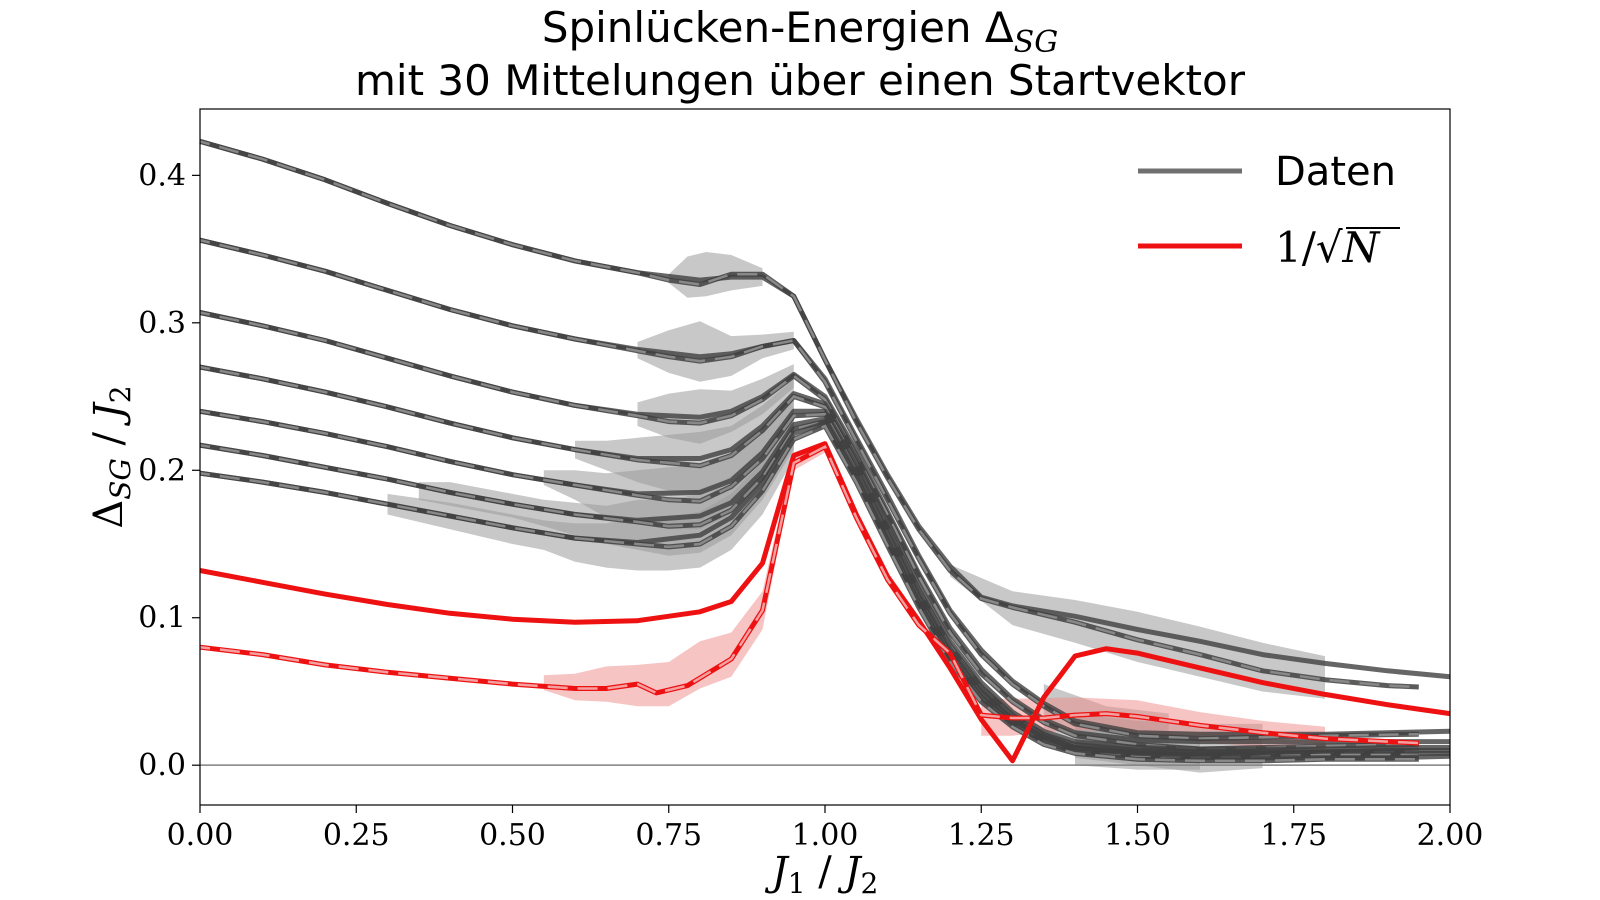 This screenshot has width=1600, height=900. Describe the element at coordinates (870, 883) in the screenshot. I see `x-label-sub2: 2` at that location.